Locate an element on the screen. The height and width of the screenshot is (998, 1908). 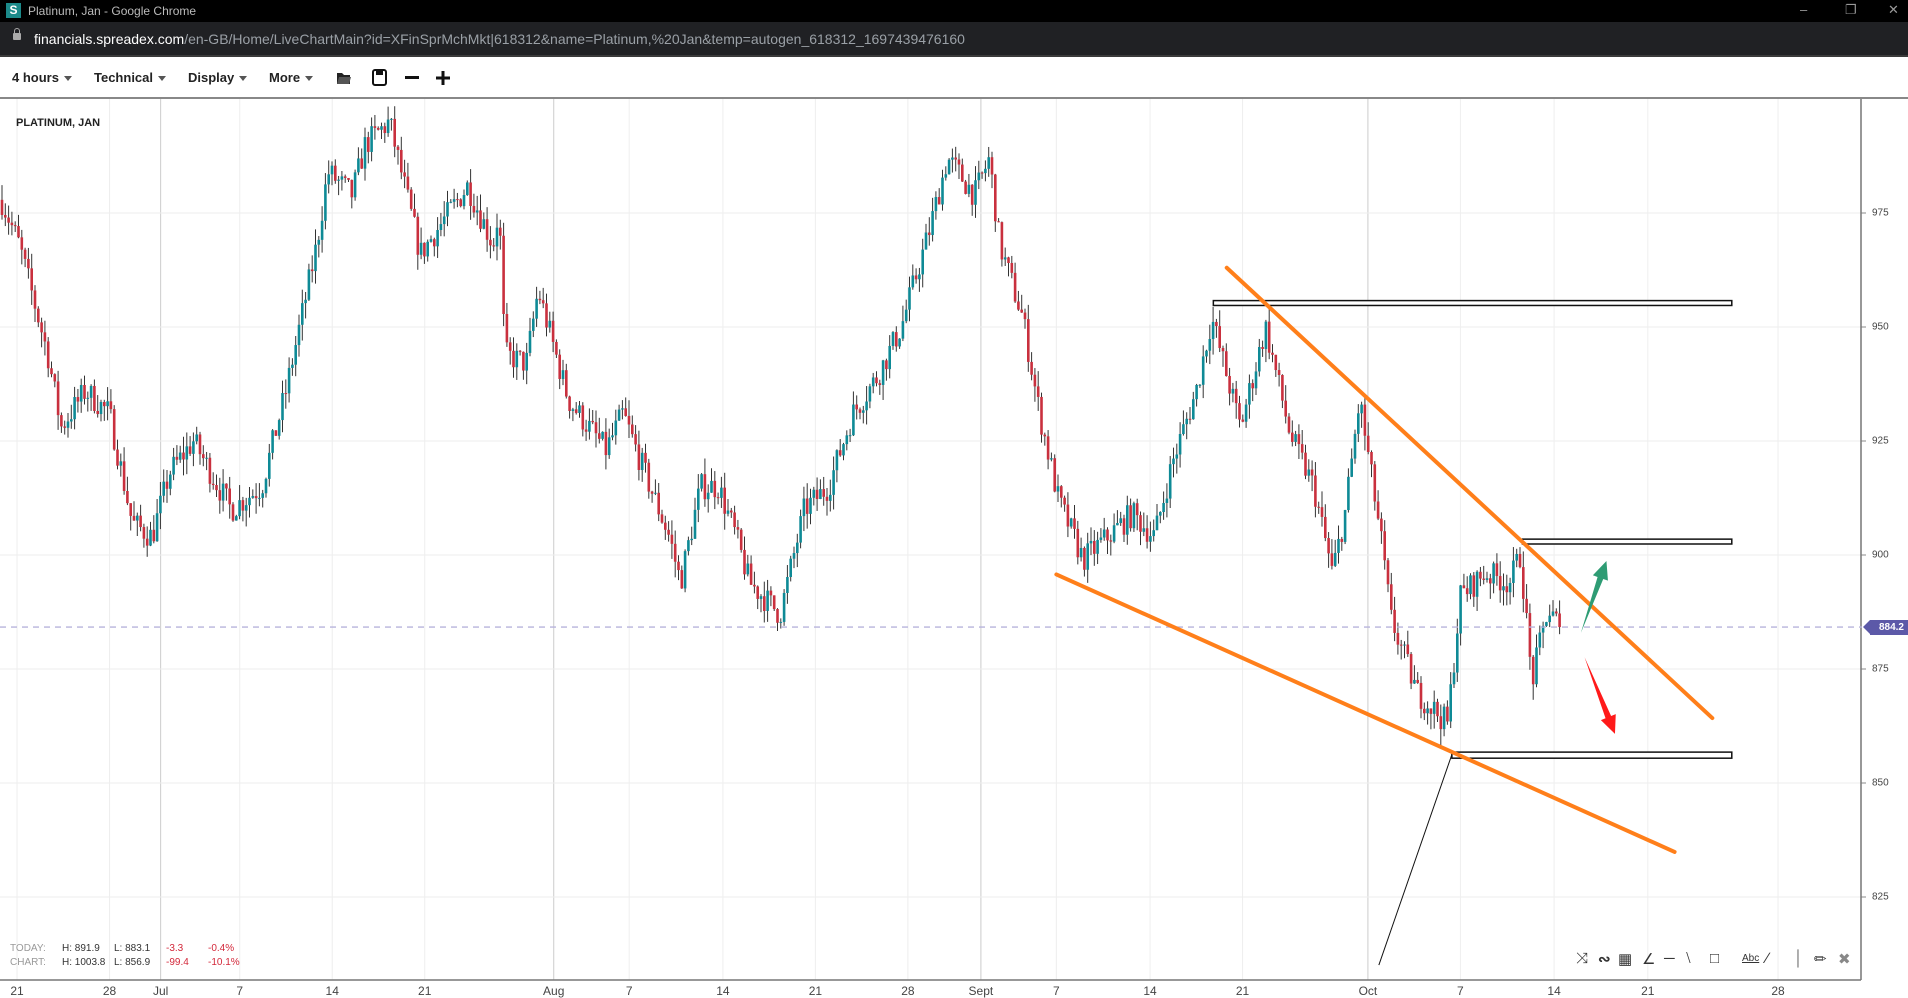
y-tick-label: 900 is located at coordinates (1880, 555).